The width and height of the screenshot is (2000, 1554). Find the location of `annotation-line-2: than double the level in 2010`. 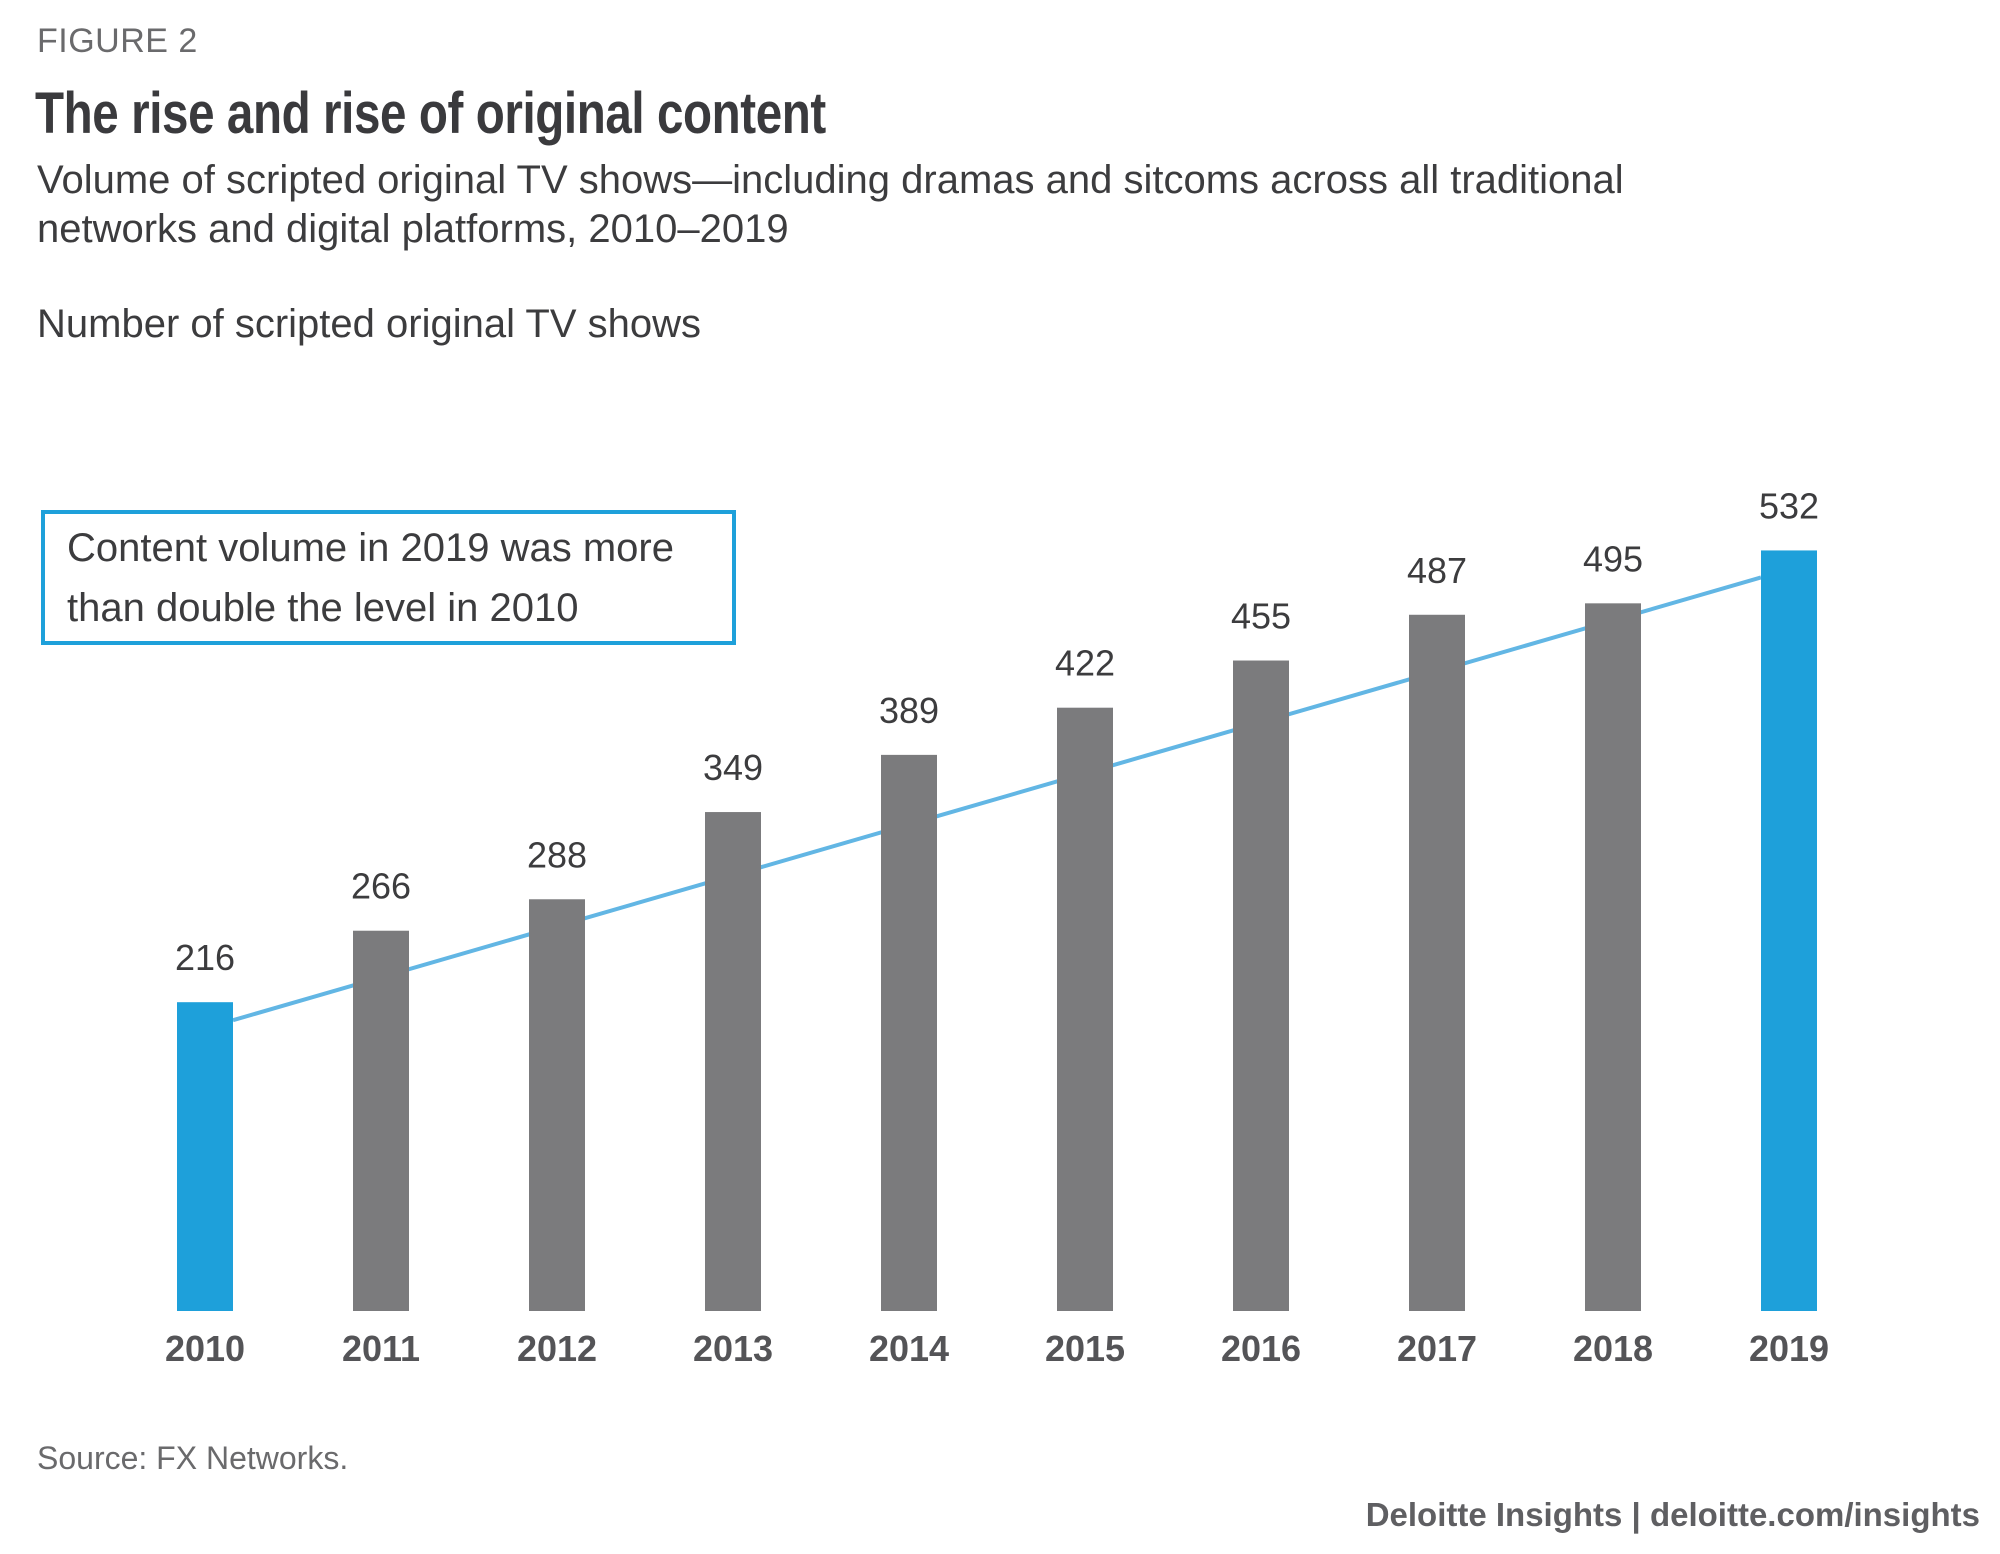

annotation-line-2: than double the level in 2010 is located at coordinates (323, 608).